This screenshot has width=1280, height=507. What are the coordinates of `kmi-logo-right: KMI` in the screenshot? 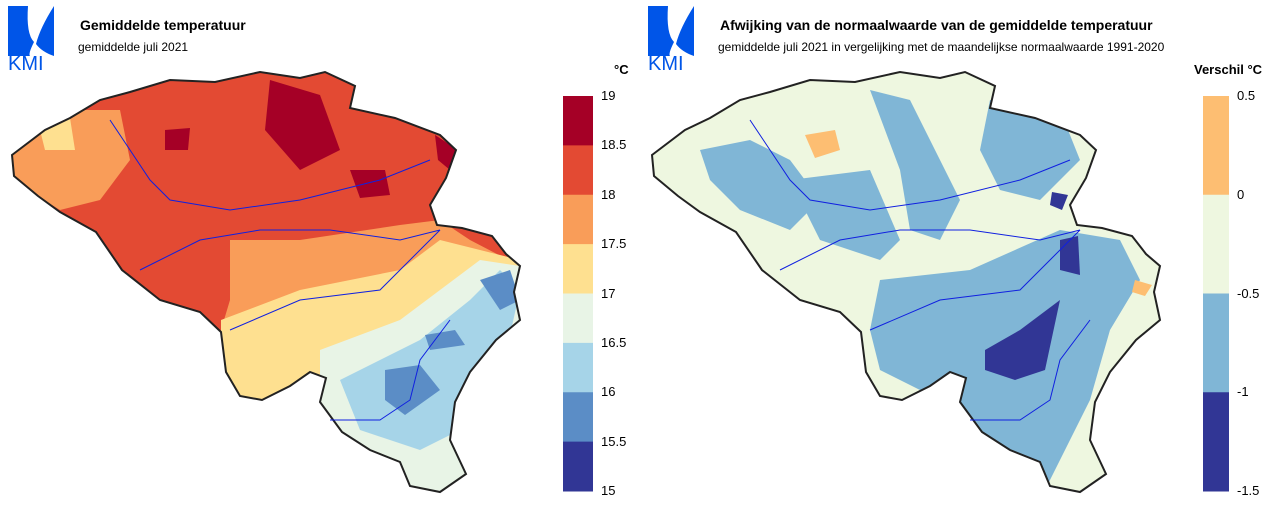 It's located at (671, 38).